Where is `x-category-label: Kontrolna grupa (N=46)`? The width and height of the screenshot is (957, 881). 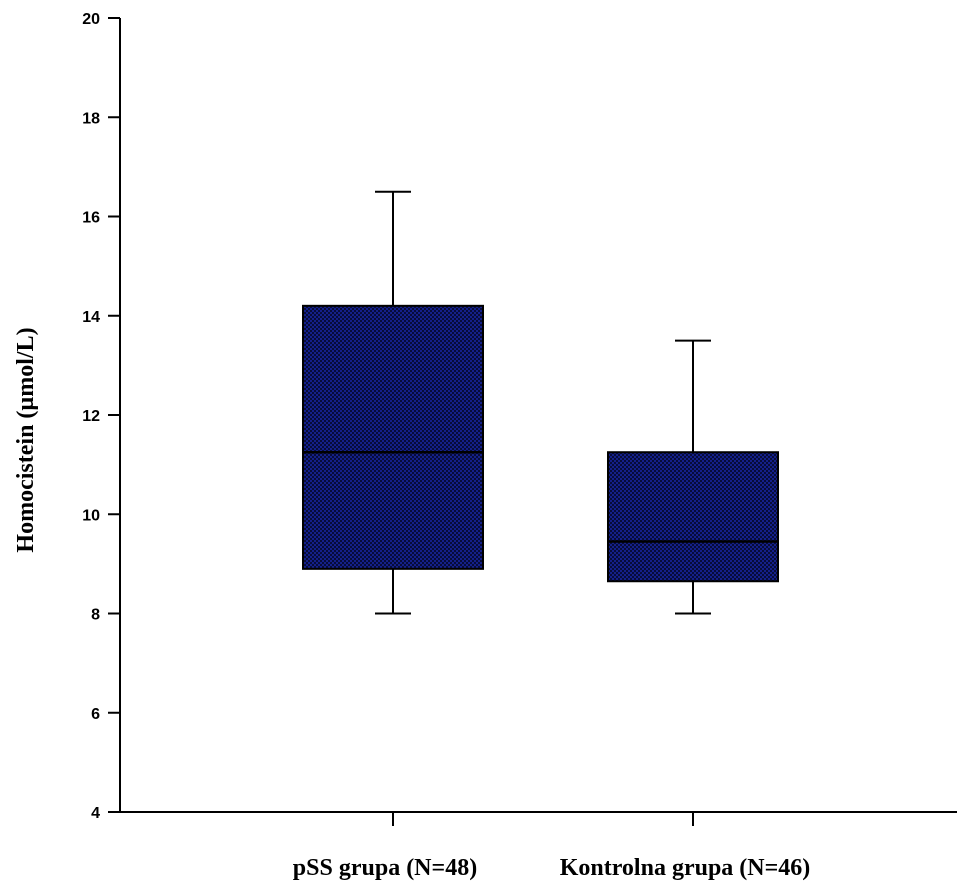 x-category-label: Kontrolna grupa (N=46) is located at coordinates (685, 868).